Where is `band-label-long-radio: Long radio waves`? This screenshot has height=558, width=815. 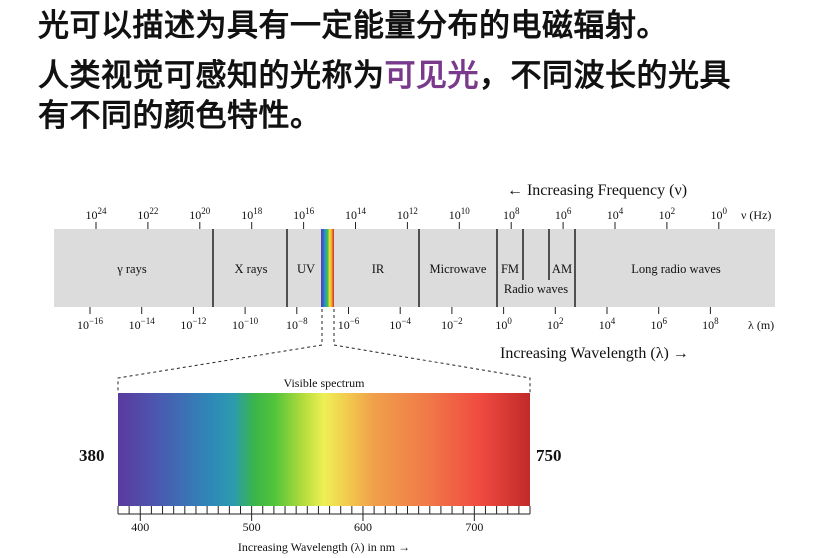
band-label-long-radio: Long radio waves is located at coordinates (676, 269).